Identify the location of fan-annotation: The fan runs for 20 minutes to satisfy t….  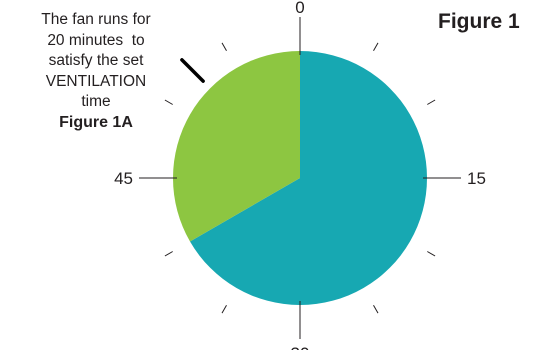
(96, 71).